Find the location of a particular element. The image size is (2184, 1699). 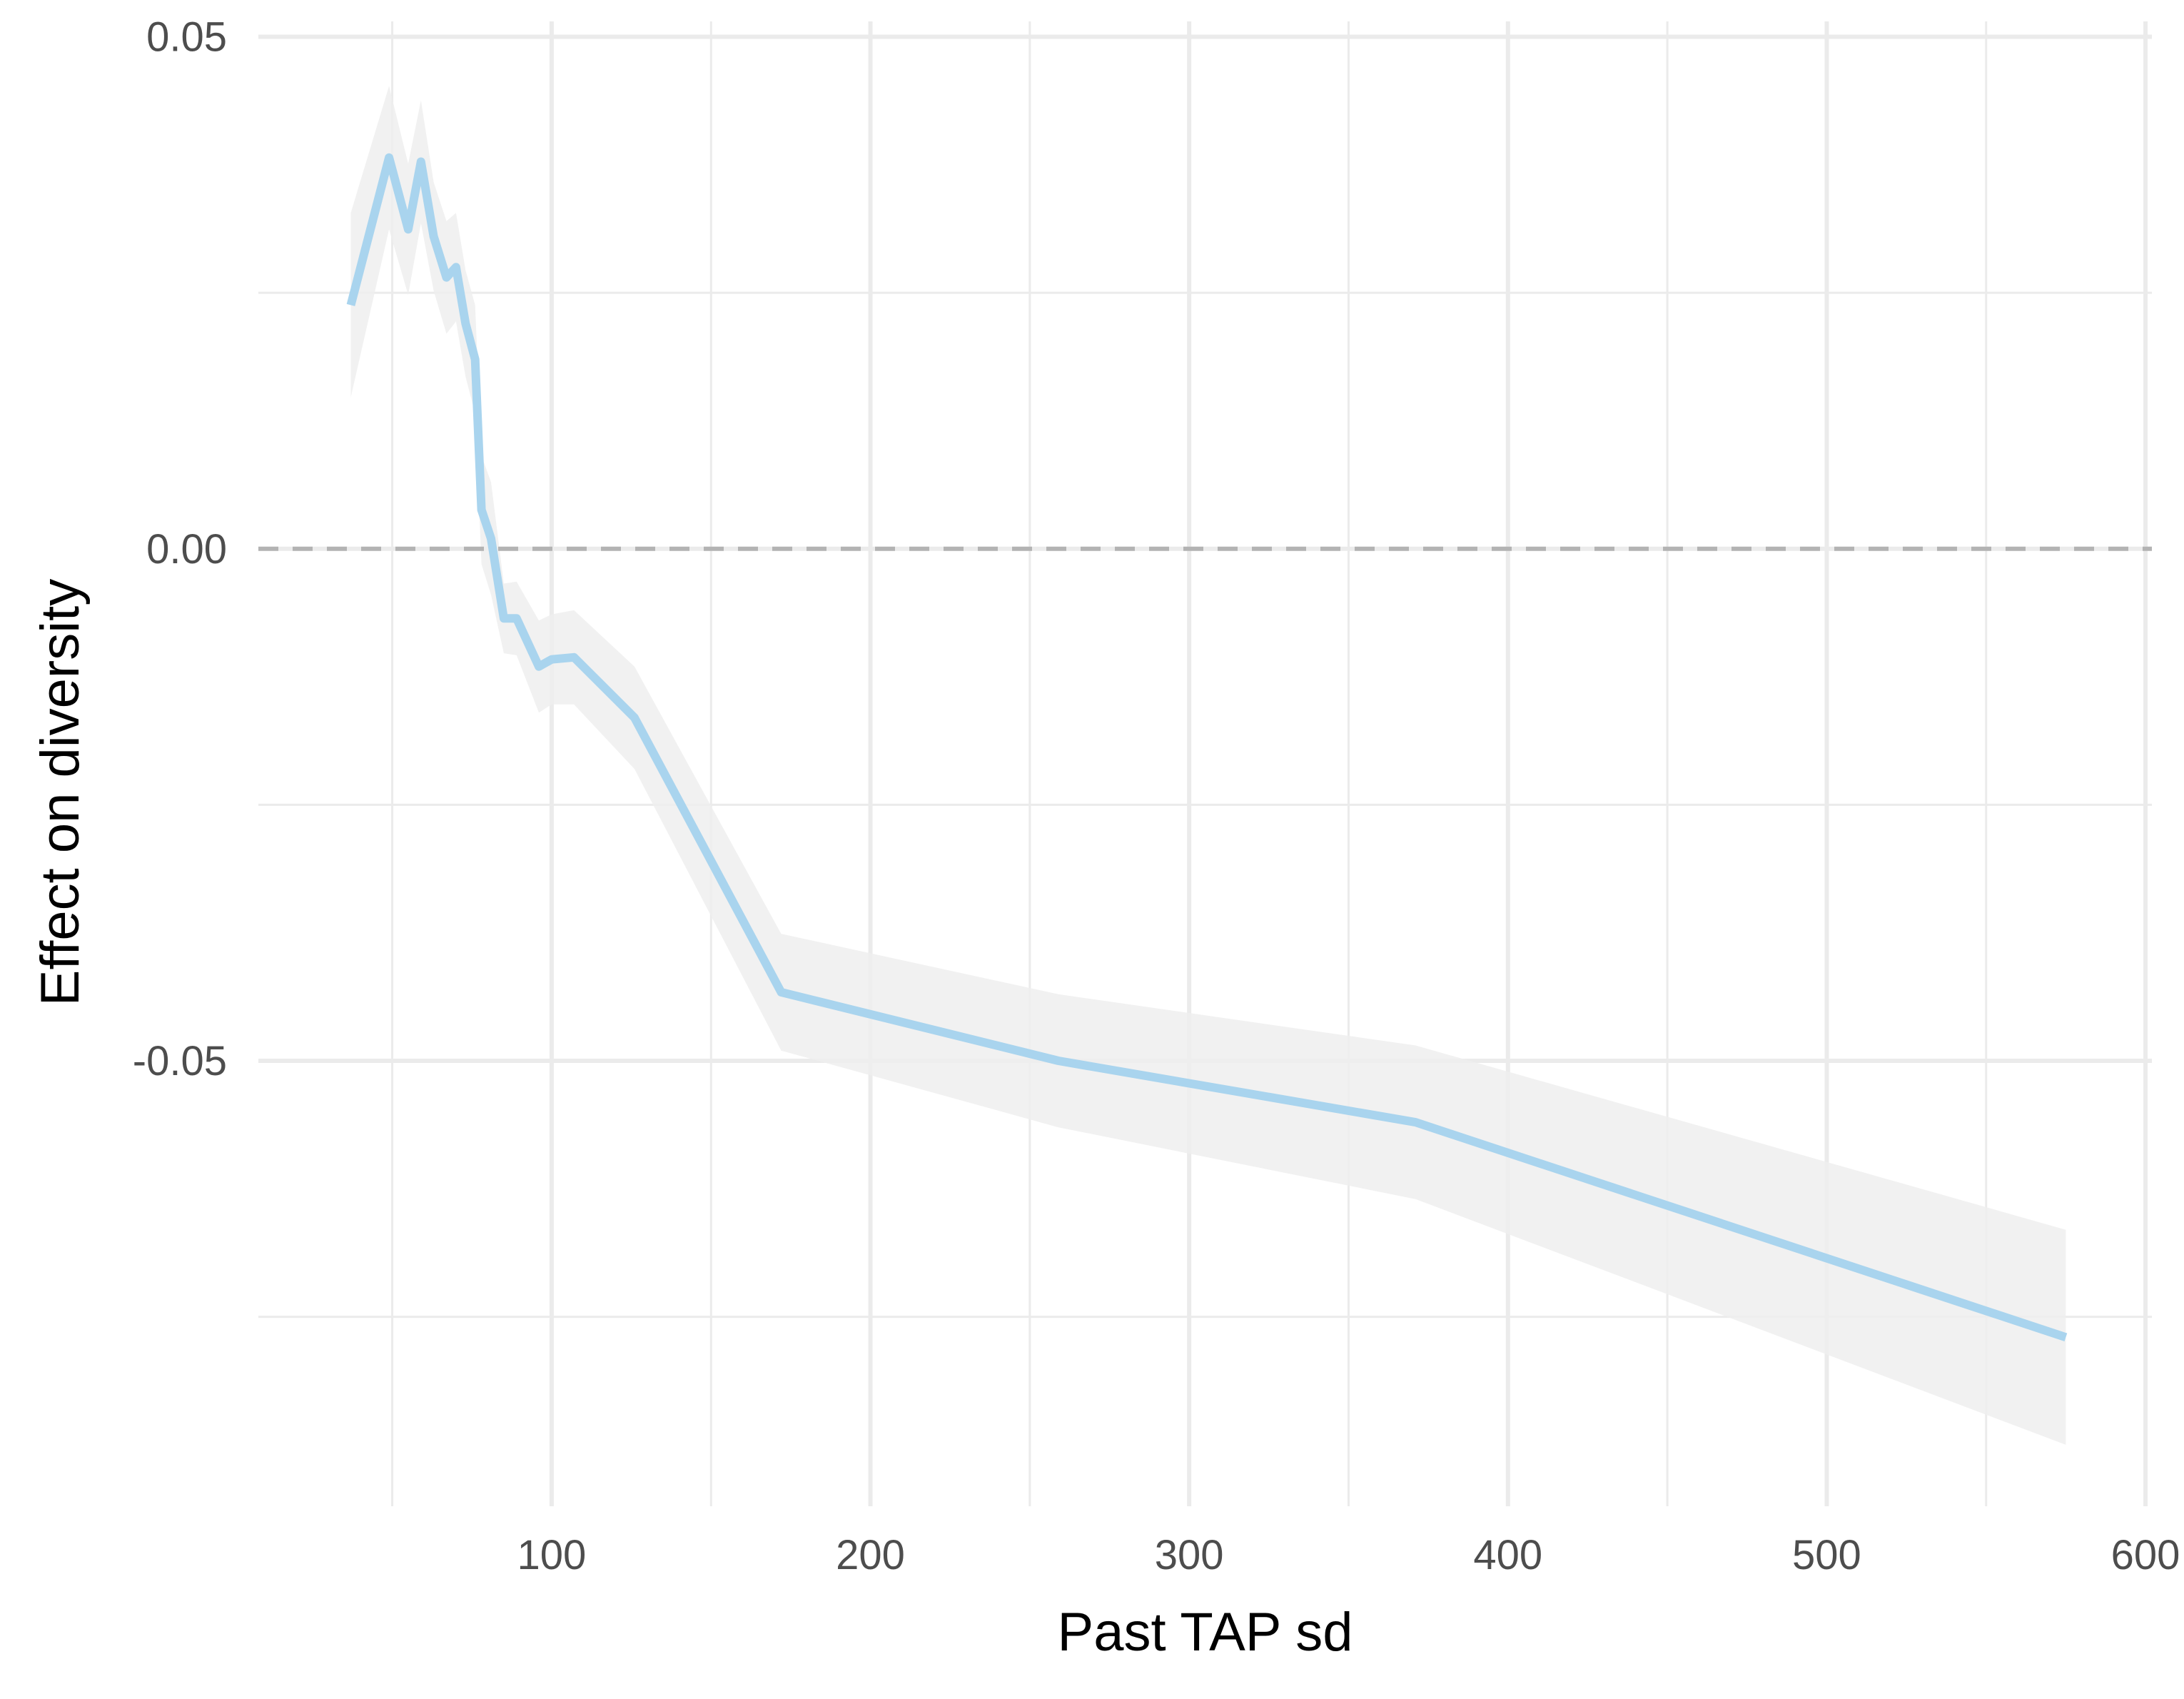

y-axis-tick-labels: 0.05 0.00 -0.05 is located at coordinates (180, 549).